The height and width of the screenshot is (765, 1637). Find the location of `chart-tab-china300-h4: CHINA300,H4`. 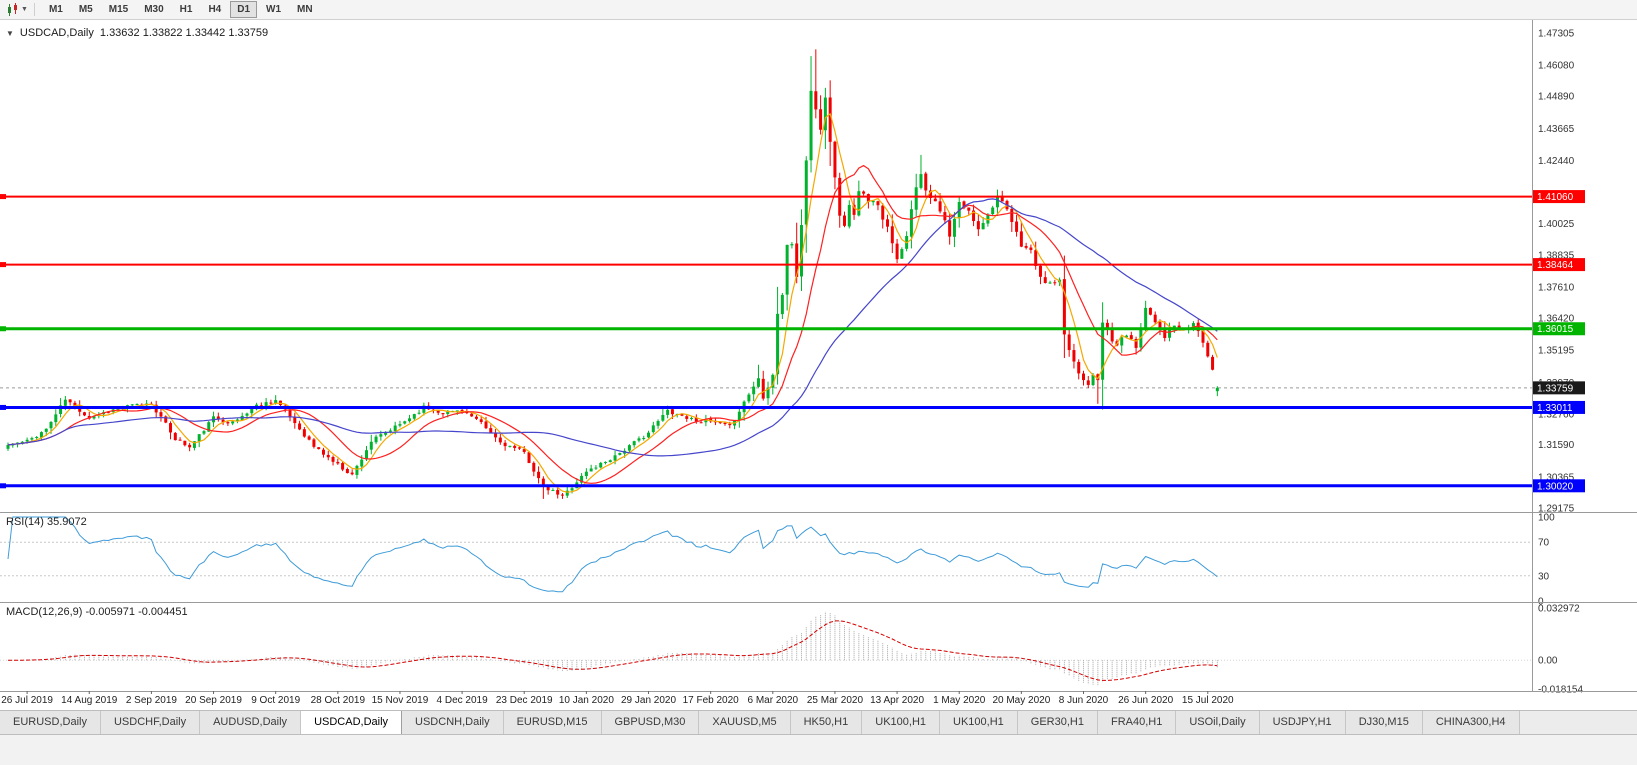

chart-tab-china300-h4: CHINA300,H4 is located at coordinates (1471, 722).